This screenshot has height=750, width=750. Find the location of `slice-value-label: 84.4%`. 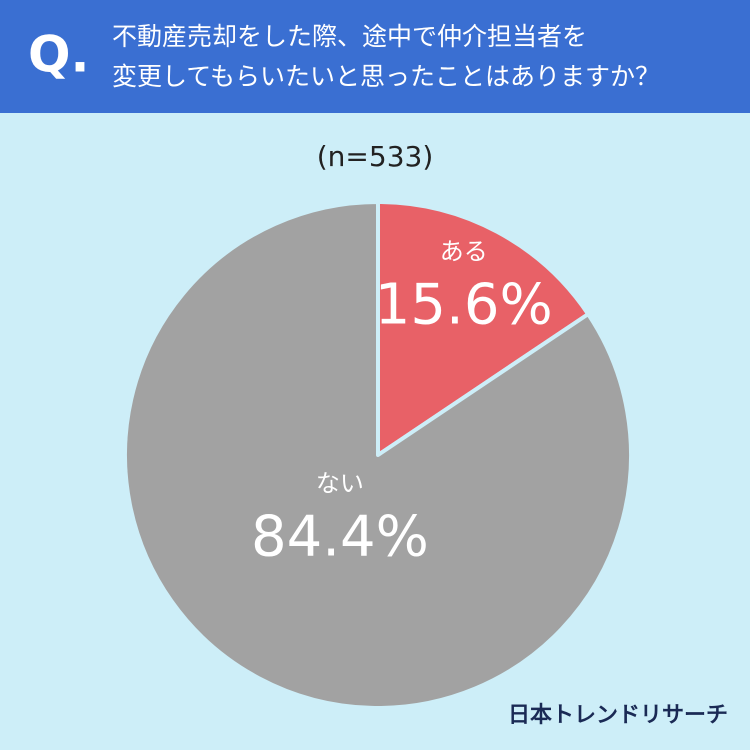

slice-value-label: 84.4% is located at coordinates (340, 537).